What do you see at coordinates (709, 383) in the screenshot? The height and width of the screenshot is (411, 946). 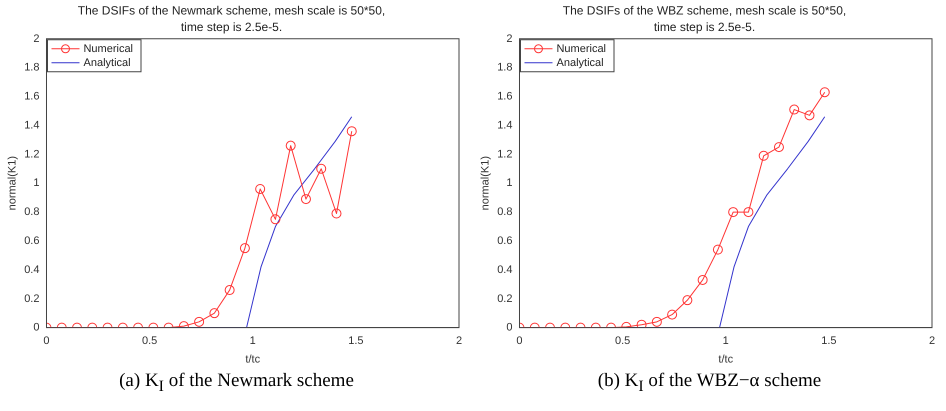 I see `text: (b) K$_{I}$ of the WBZ−α scheme` at bounding box center [709, 383].